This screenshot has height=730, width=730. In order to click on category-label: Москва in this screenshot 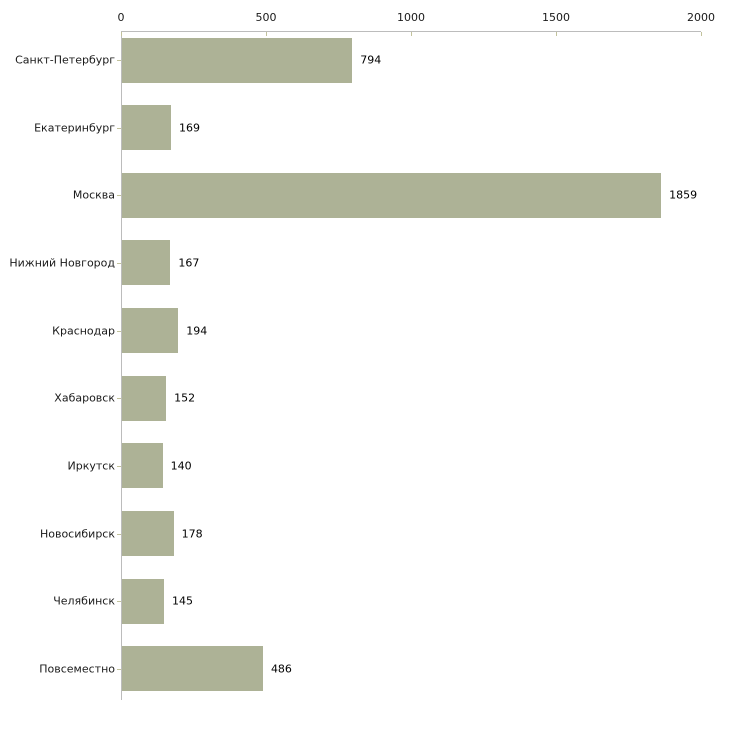, I will do `click(93, 195)`.